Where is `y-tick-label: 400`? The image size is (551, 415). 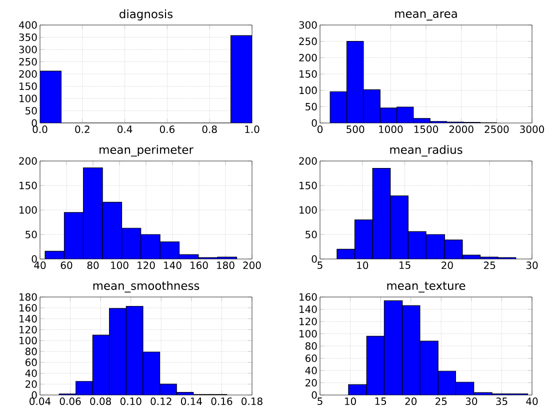
y-tick-label: 400 is located at coordinates (27, 25).